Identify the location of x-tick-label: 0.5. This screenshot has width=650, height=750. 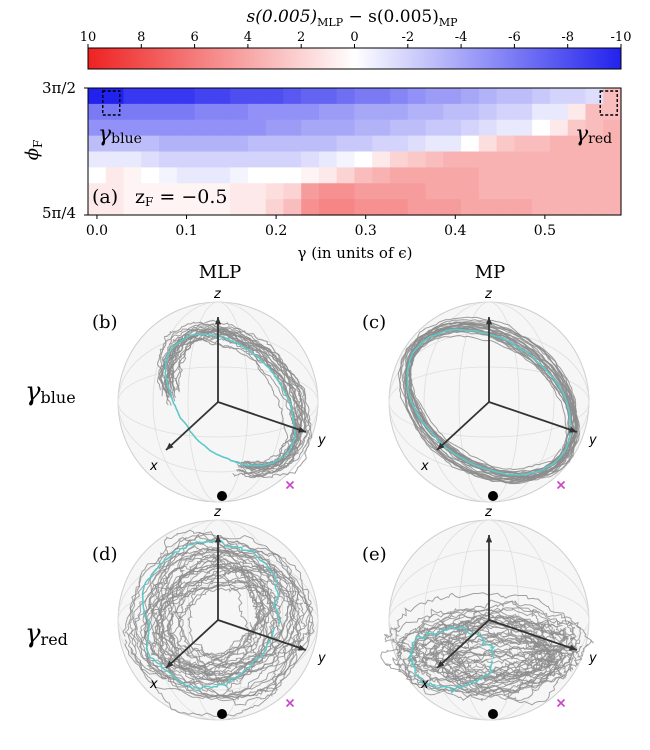
(545, 231).